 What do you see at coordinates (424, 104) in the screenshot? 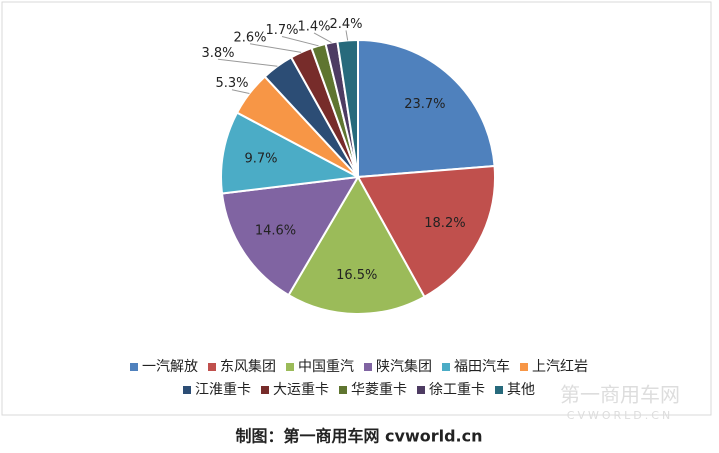
I see `data-label: 23.7%` at bounding box center [424, 104].